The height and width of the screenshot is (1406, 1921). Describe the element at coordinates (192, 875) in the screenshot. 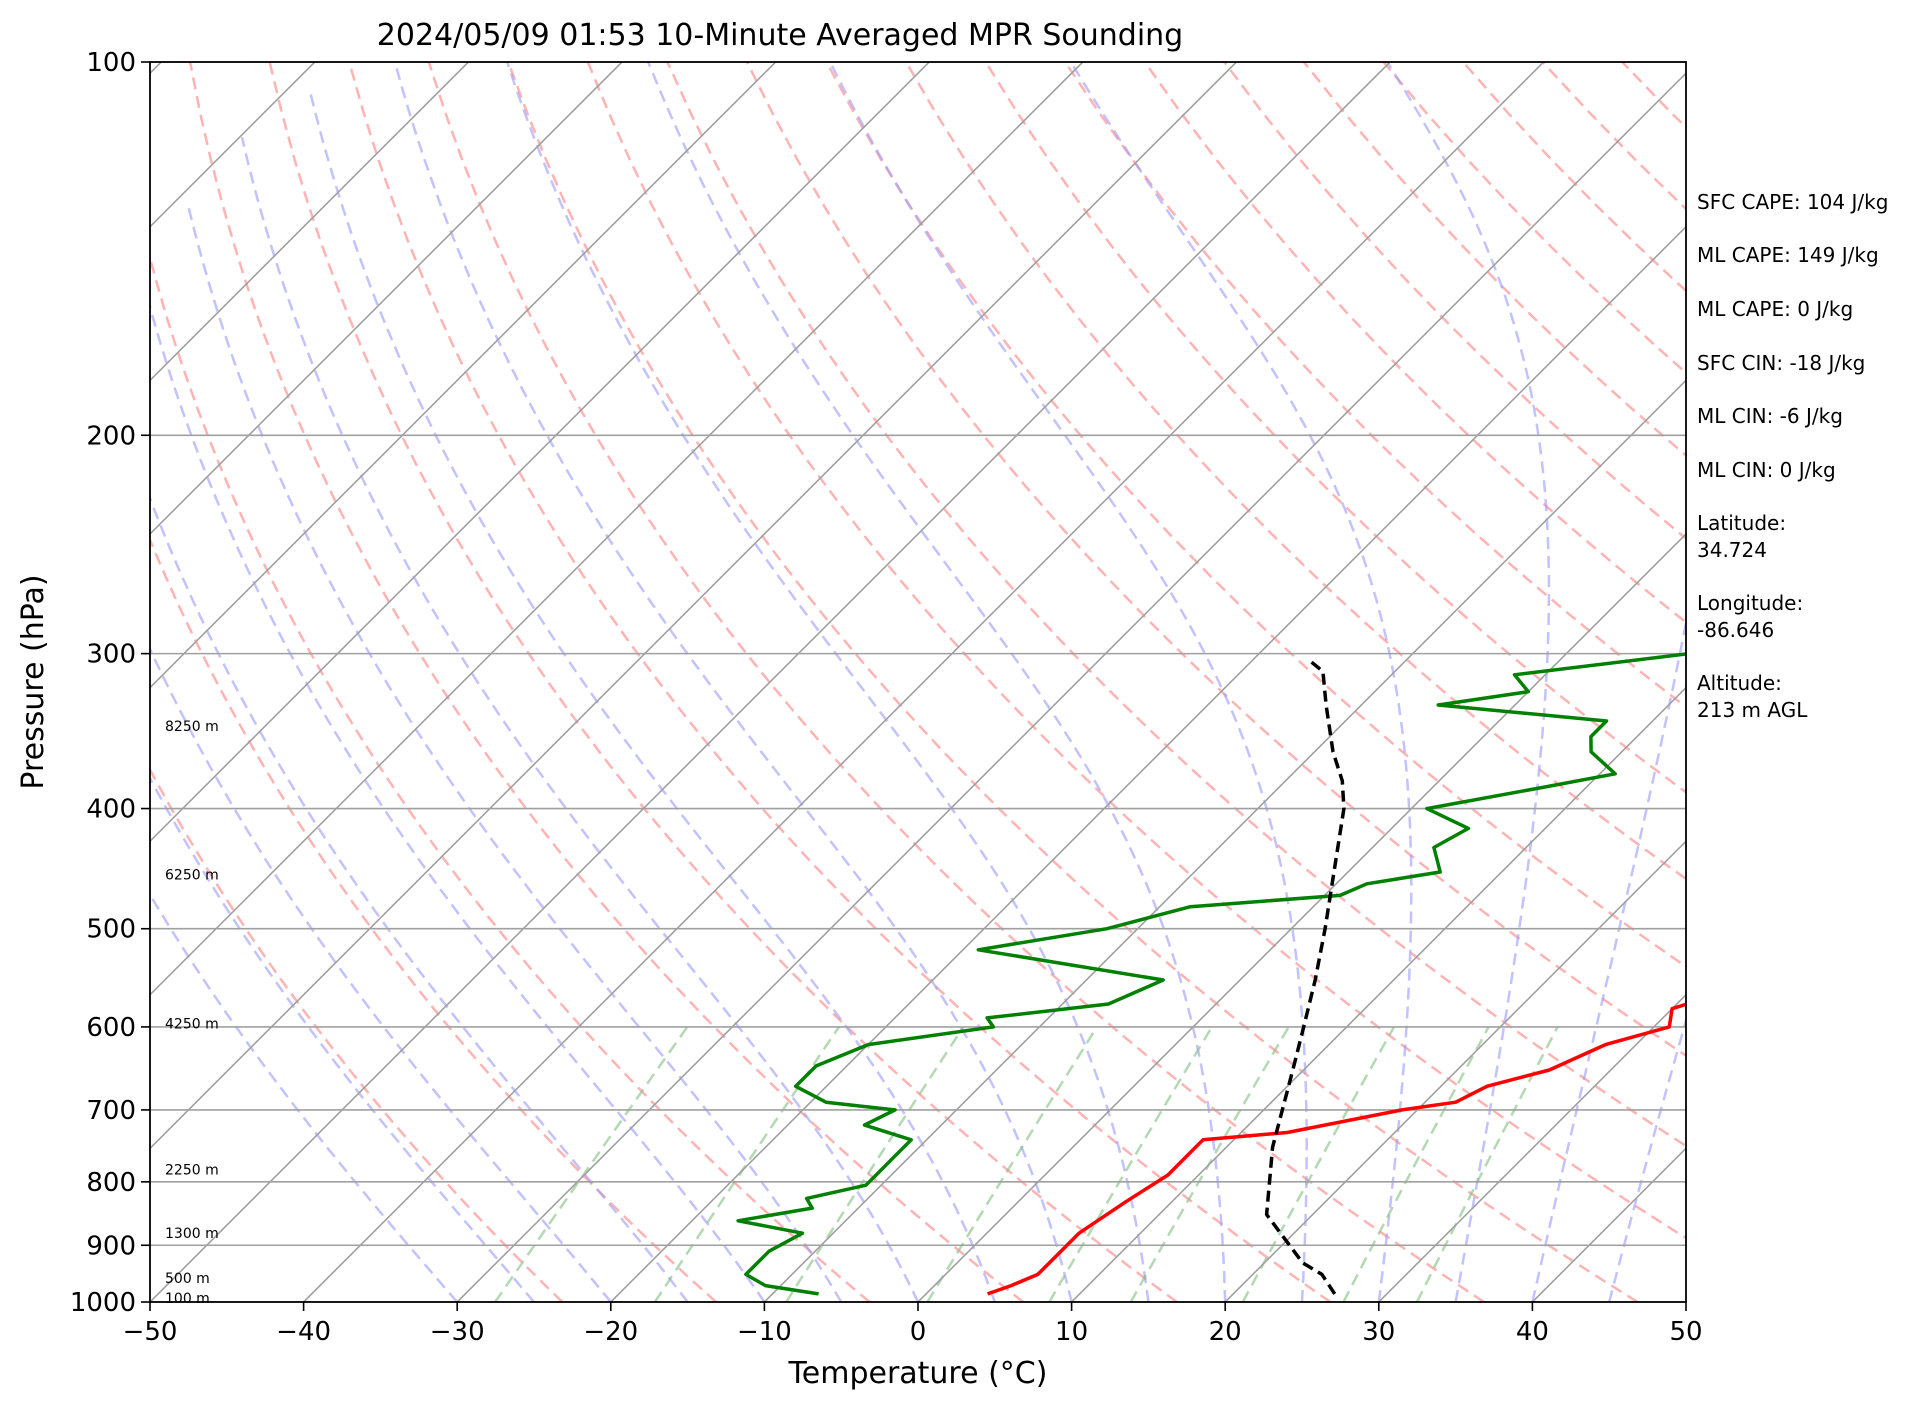

I see `height-label: 6250 m` at that location.